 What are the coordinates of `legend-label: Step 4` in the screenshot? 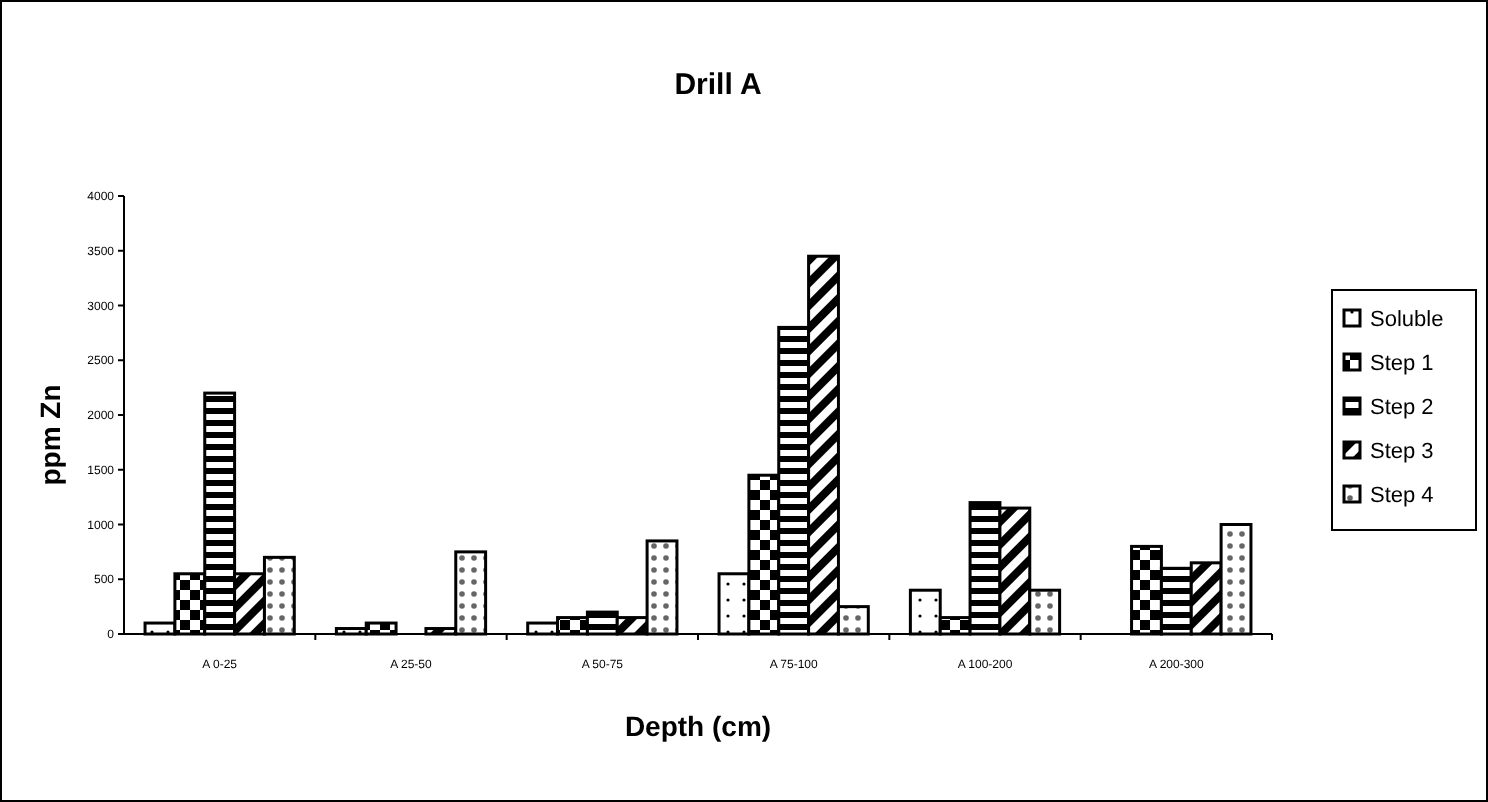 It's located at (1402, 496).